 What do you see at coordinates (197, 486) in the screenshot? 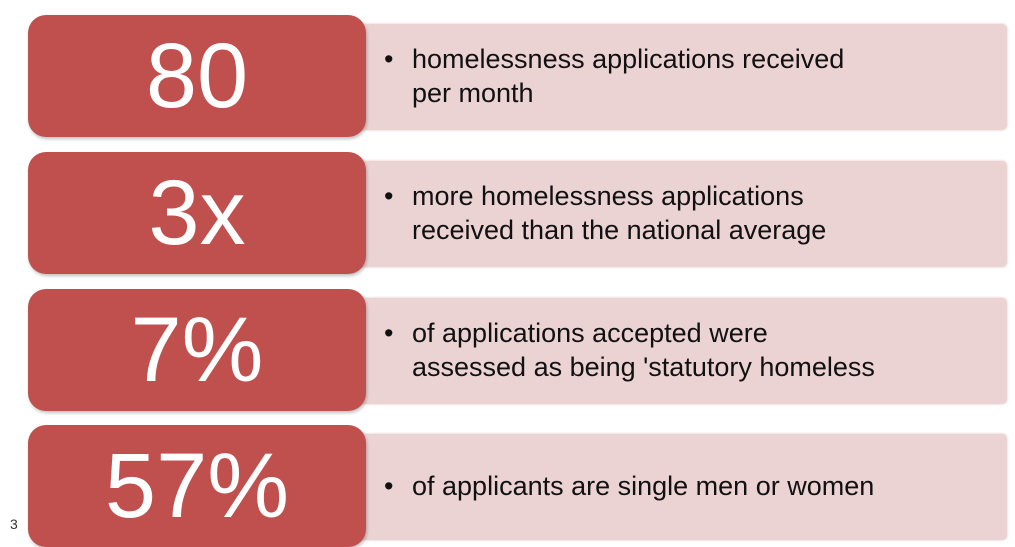
I see `figure-box: 57%` at bounding box center [197, 486].